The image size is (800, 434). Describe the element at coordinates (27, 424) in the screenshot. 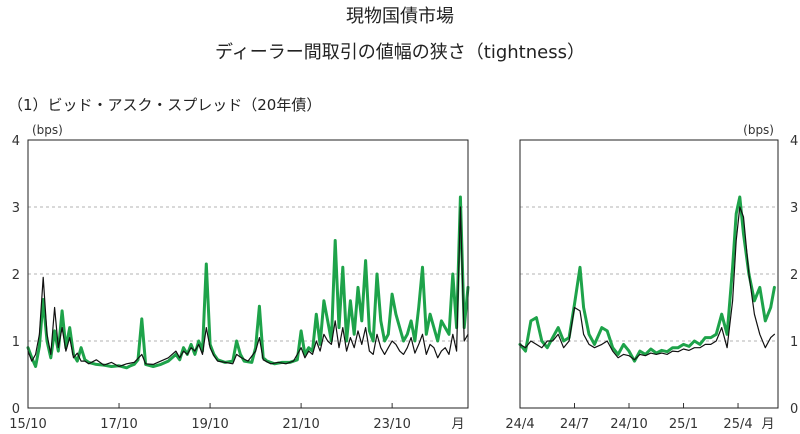

I see `x-tick-label: 15/10` at that location.